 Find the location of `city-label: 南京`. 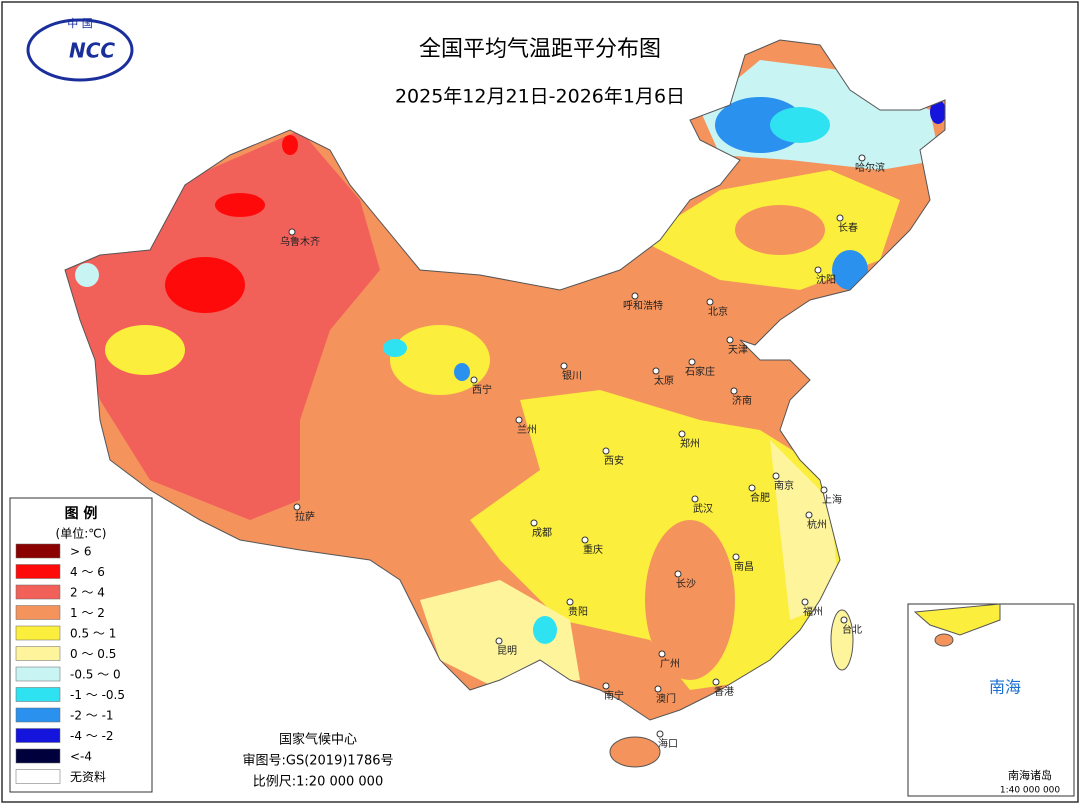

city-label: 南京 is located at coordinates (784, 485).